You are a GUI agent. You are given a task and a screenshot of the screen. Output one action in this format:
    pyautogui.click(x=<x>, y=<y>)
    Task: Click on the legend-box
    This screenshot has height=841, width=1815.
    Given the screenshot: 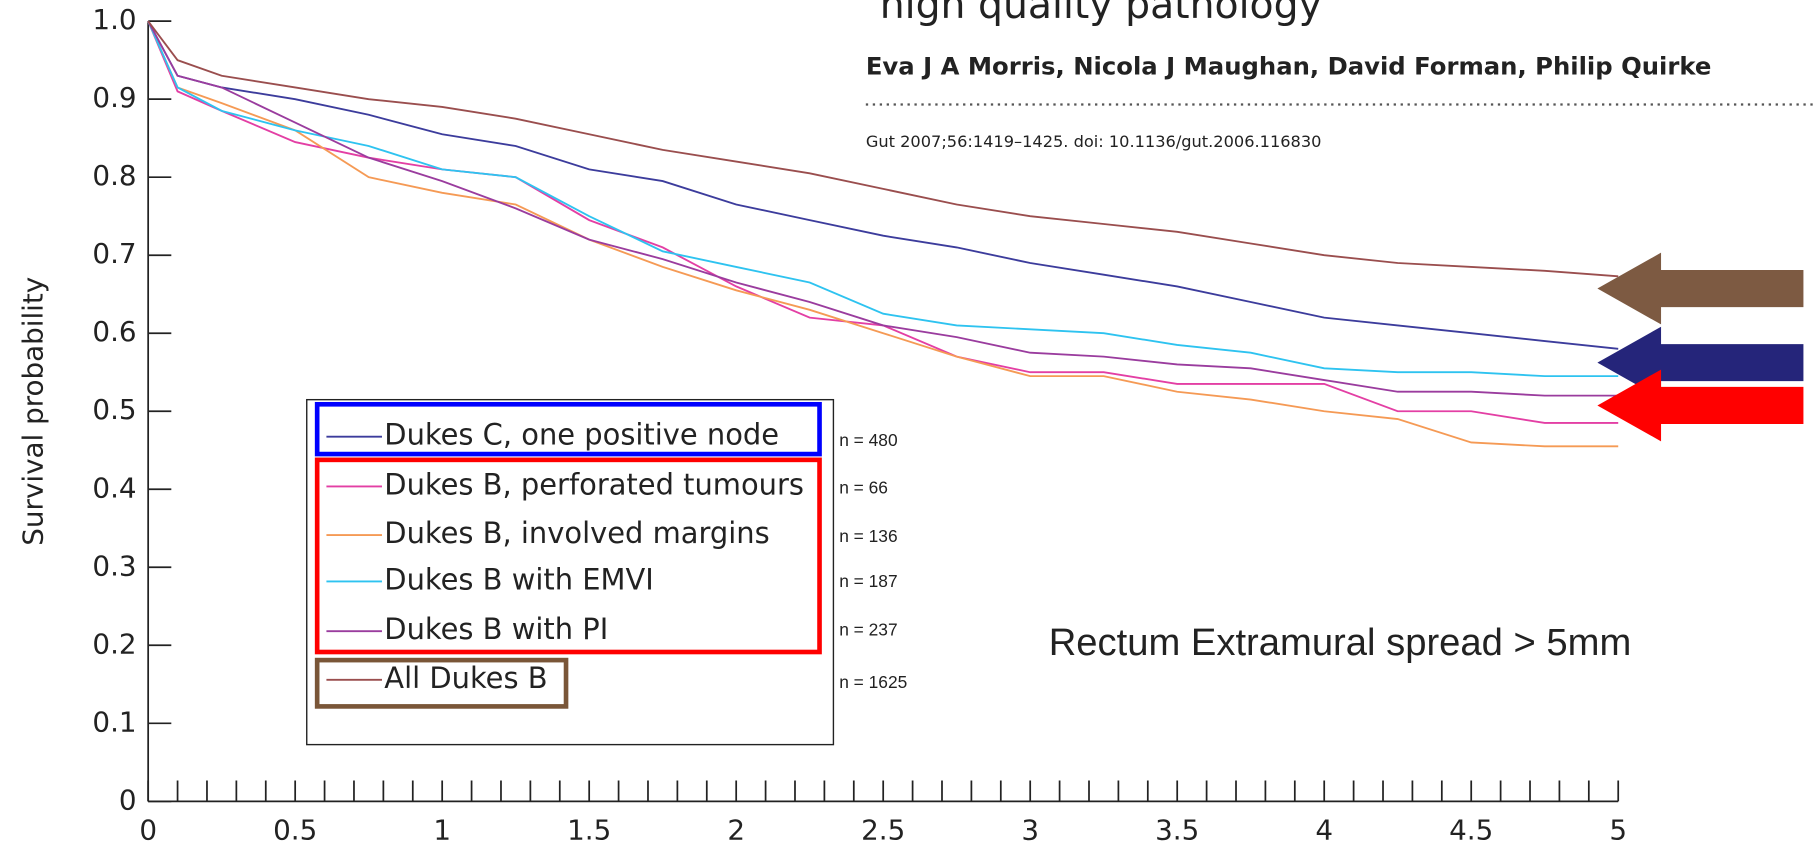 What is the action you would take?
    pyautogui.click(x=570, y=572)
    